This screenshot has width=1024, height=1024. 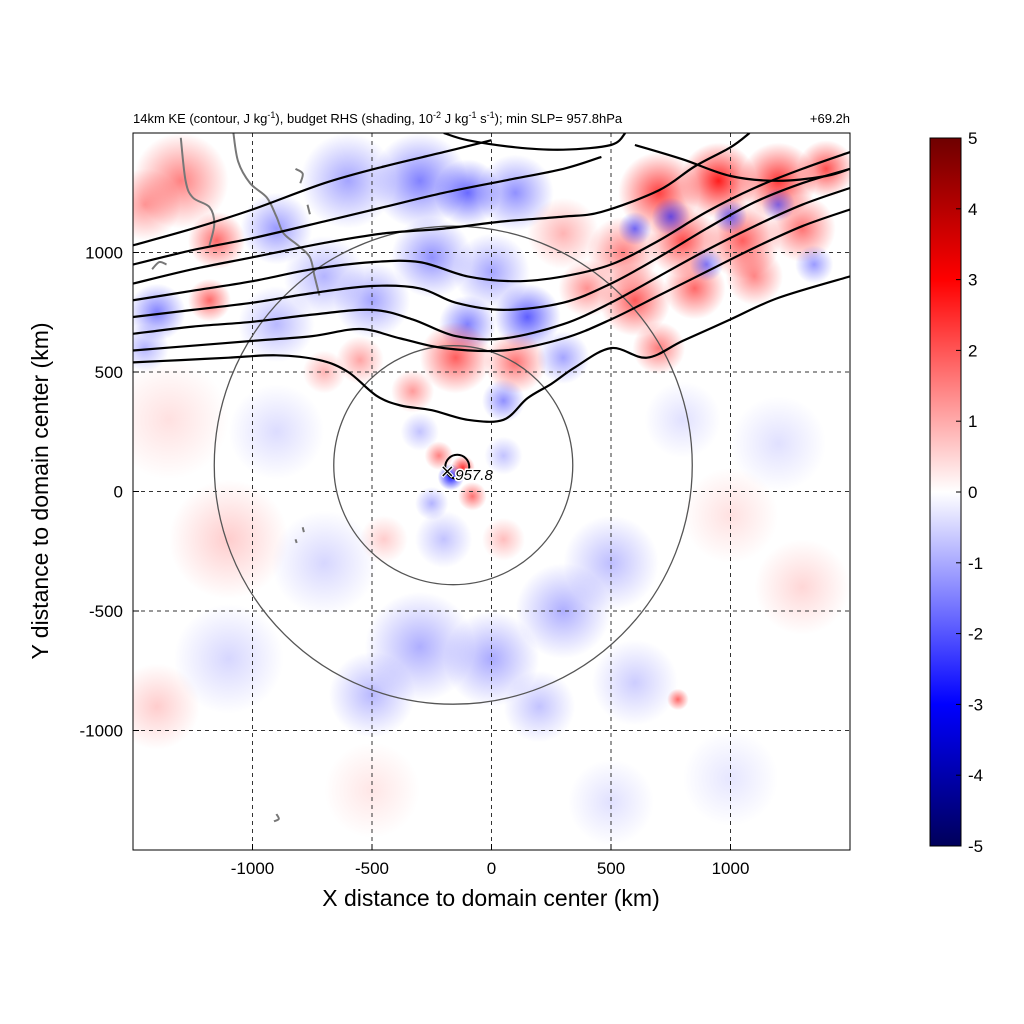 What do you see at coordinates (972, 280) in the screenshot?
I see `colorbar-tick-label-8: 3` at bounding box center [972, 280].